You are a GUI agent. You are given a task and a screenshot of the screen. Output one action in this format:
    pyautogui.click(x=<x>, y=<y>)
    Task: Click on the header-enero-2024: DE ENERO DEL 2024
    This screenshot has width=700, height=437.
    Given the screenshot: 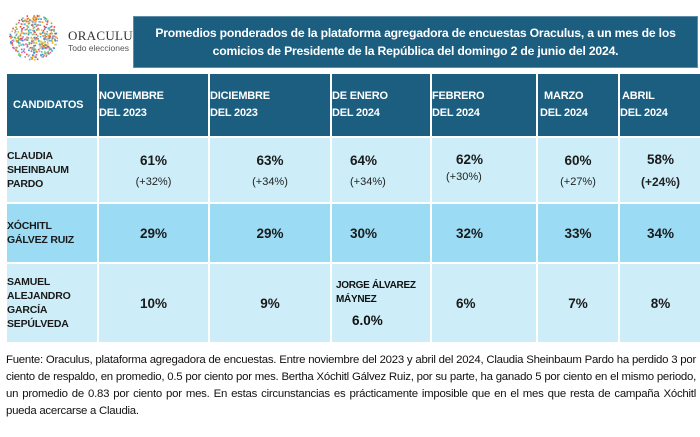 What is the action you would take?
    pyautogui.click(x=381, y=105)
    